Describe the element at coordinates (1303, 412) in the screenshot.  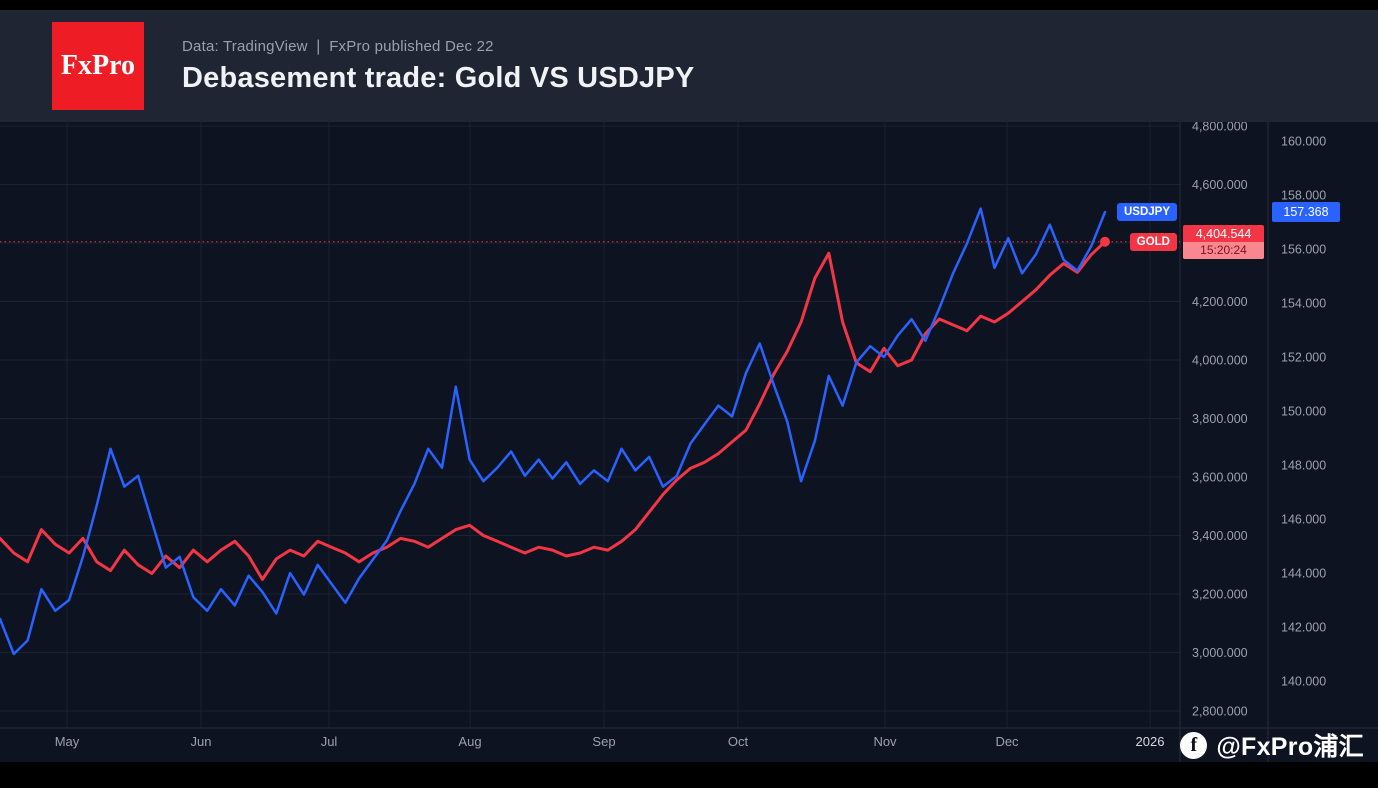
I see `svg-text: 150.000` at that location.